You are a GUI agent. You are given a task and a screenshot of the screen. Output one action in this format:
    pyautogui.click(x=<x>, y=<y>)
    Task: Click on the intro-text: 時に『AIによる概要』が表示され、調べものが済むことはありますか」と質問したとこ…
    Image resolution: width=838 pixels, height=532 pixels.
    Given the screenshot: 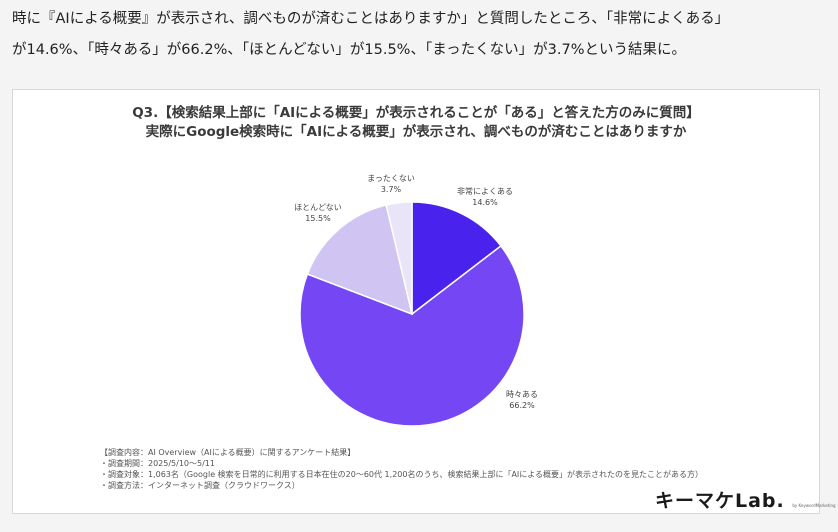 What is the action you would take?
    pyautogui.click(x=422, y=35)
    